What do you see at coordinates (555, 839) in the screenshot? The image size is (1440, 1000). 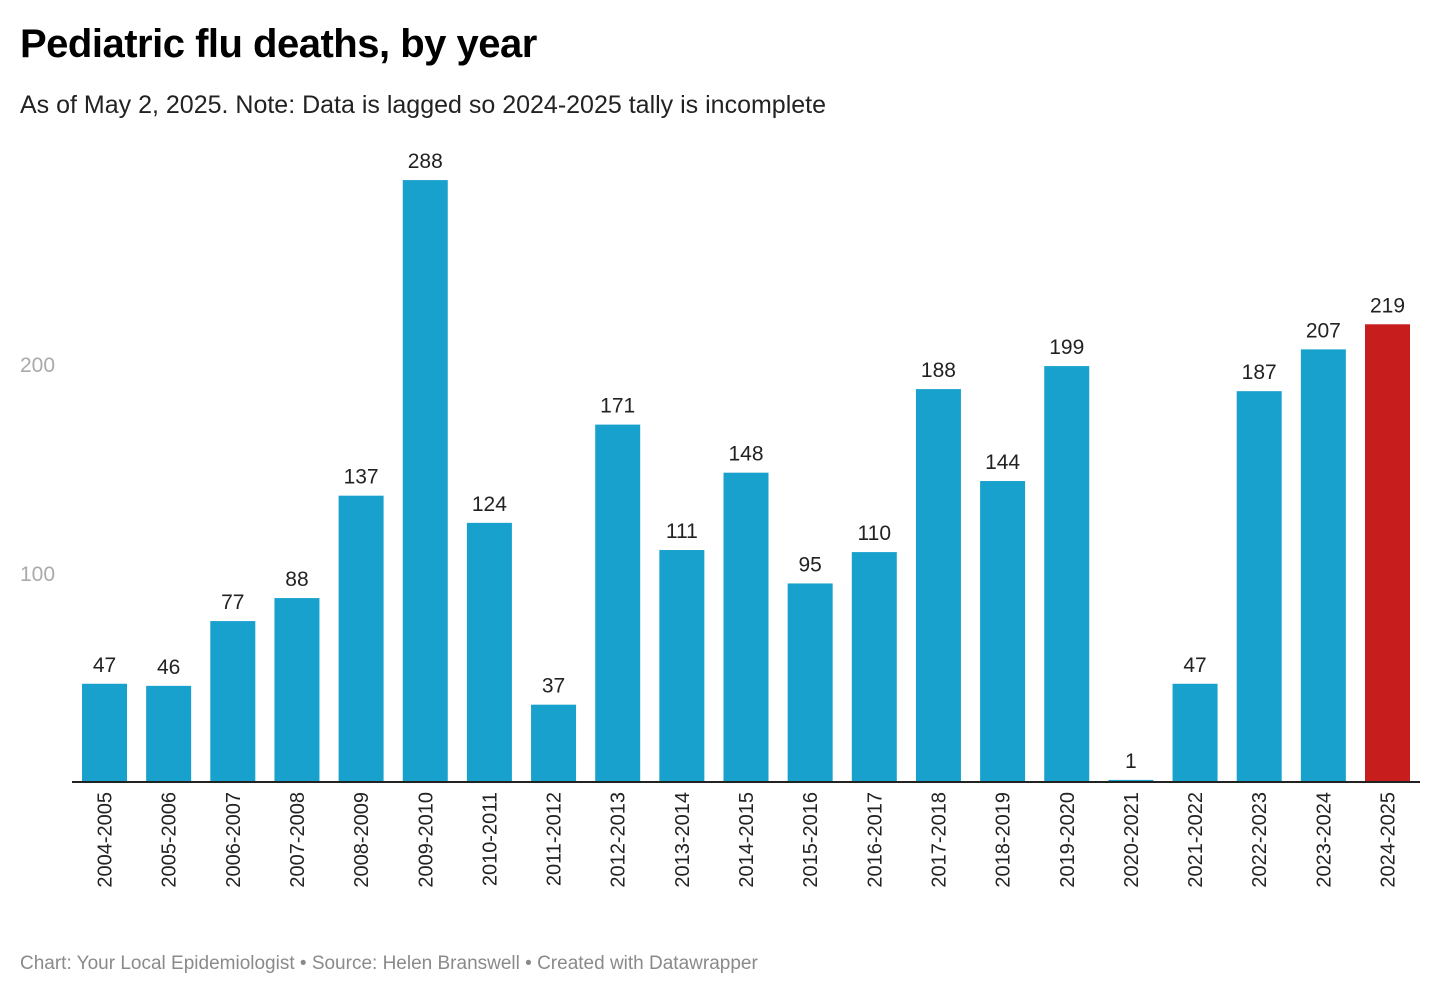 I see `x-tick-label: 2011-2012` at bounding box center [555, 839].